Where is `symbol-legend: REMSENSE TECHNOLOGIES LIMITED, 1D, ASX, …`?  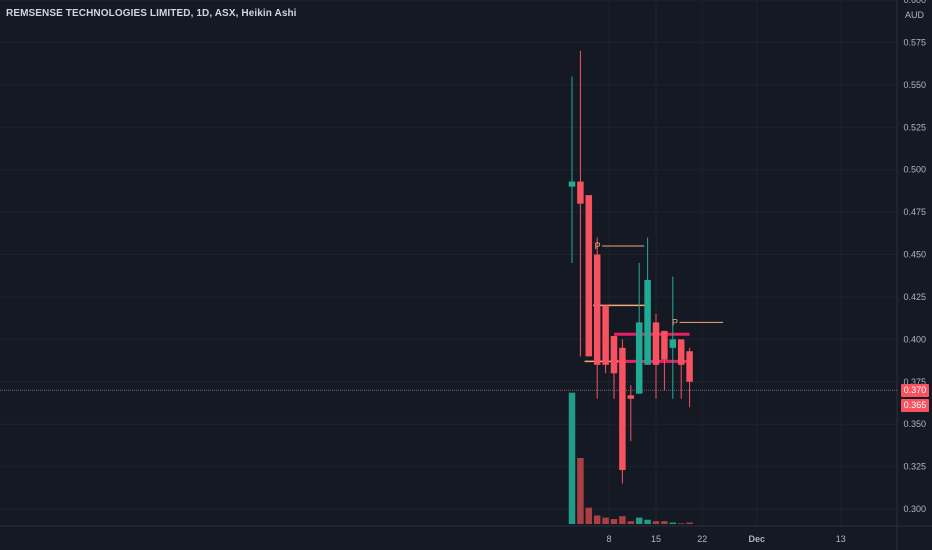
symbol-legend: REMSENSE TECHNOLOGIES LIMITED, 1D, ASX, … is located at coordinates (151, 13).